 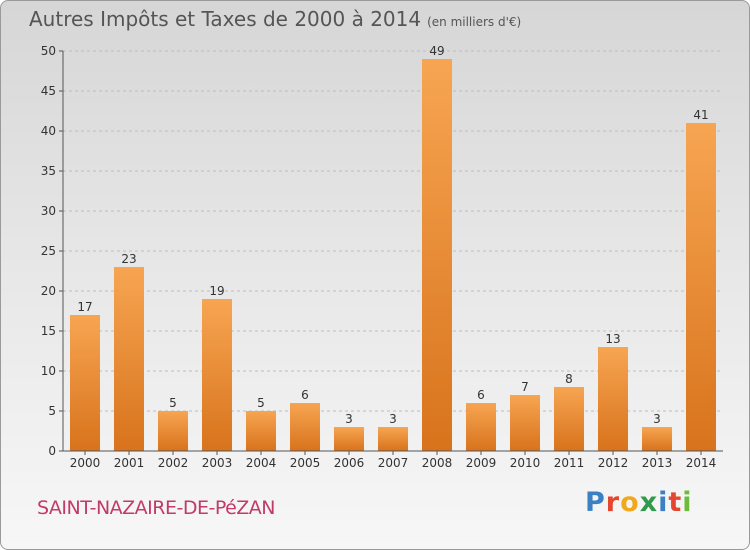 What do you see at coordinates (595, 502) in the screenshot?
I see `logo-letter: P` at bounding box center [595, 502].